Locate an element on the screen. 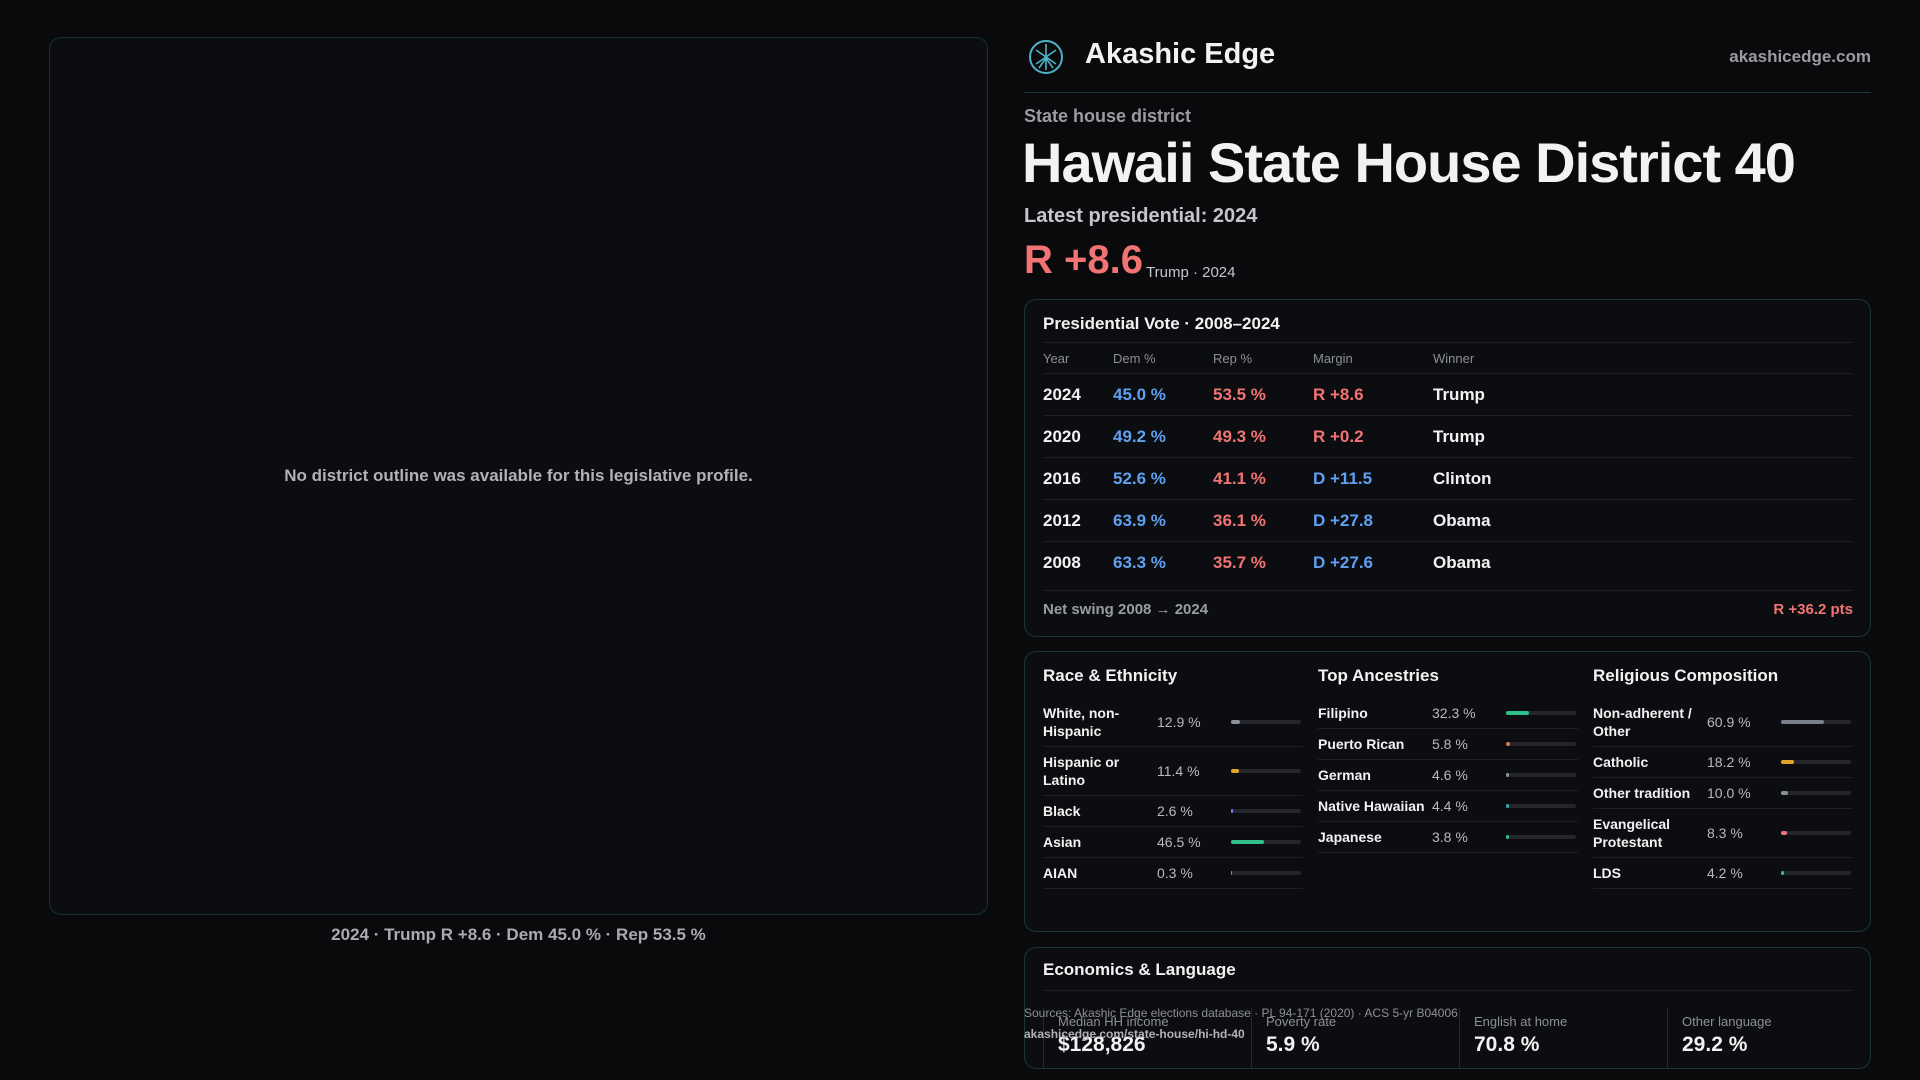  divider is located at coordinates (1448, 990).